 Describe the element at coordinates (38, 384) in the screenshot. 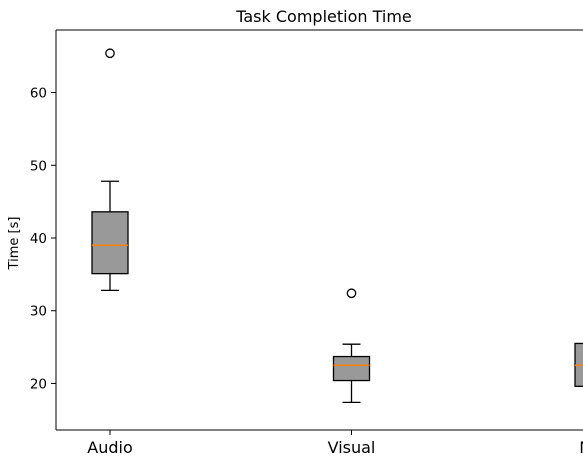

I see `y-tick-label: 20` at that location.